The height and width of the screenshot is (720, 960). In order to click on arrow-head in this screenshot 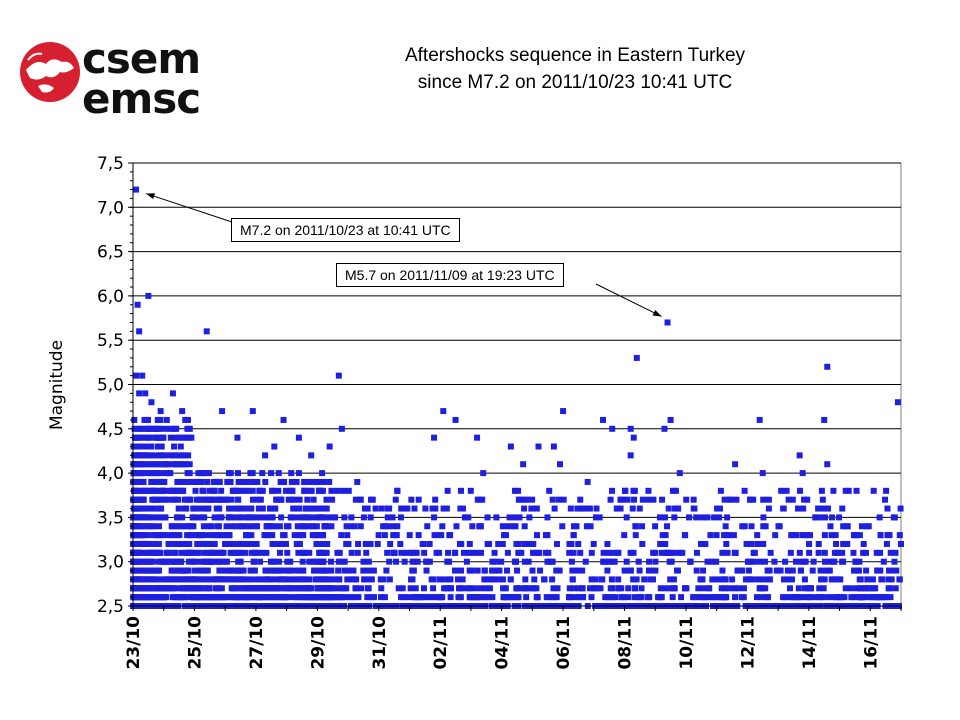, I will do `click(151, 196)`.